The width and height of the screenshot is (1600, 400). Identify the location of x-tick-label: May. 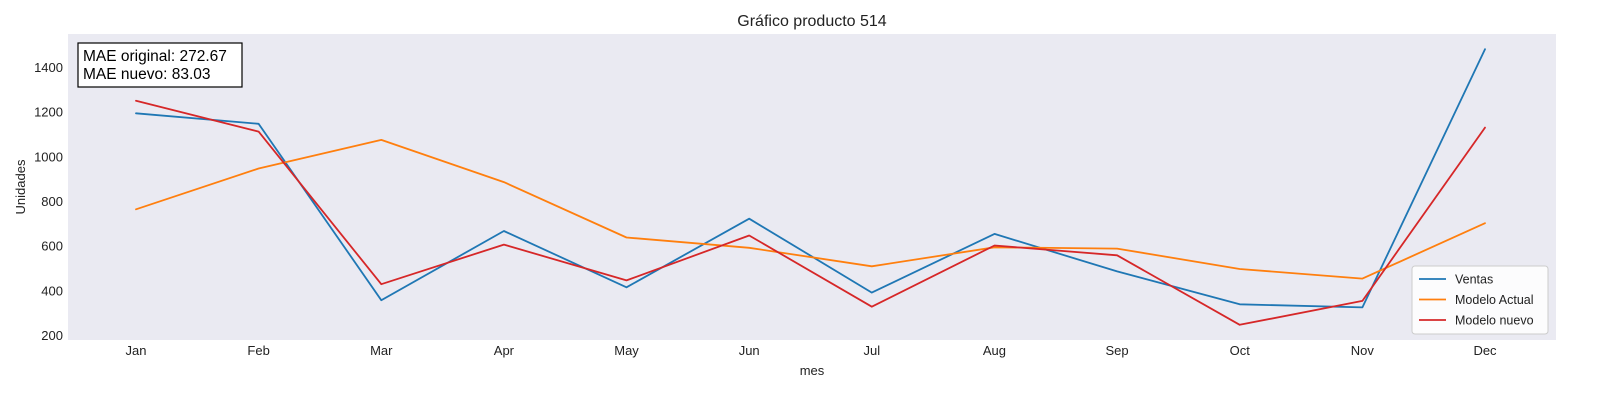
(626, 350).